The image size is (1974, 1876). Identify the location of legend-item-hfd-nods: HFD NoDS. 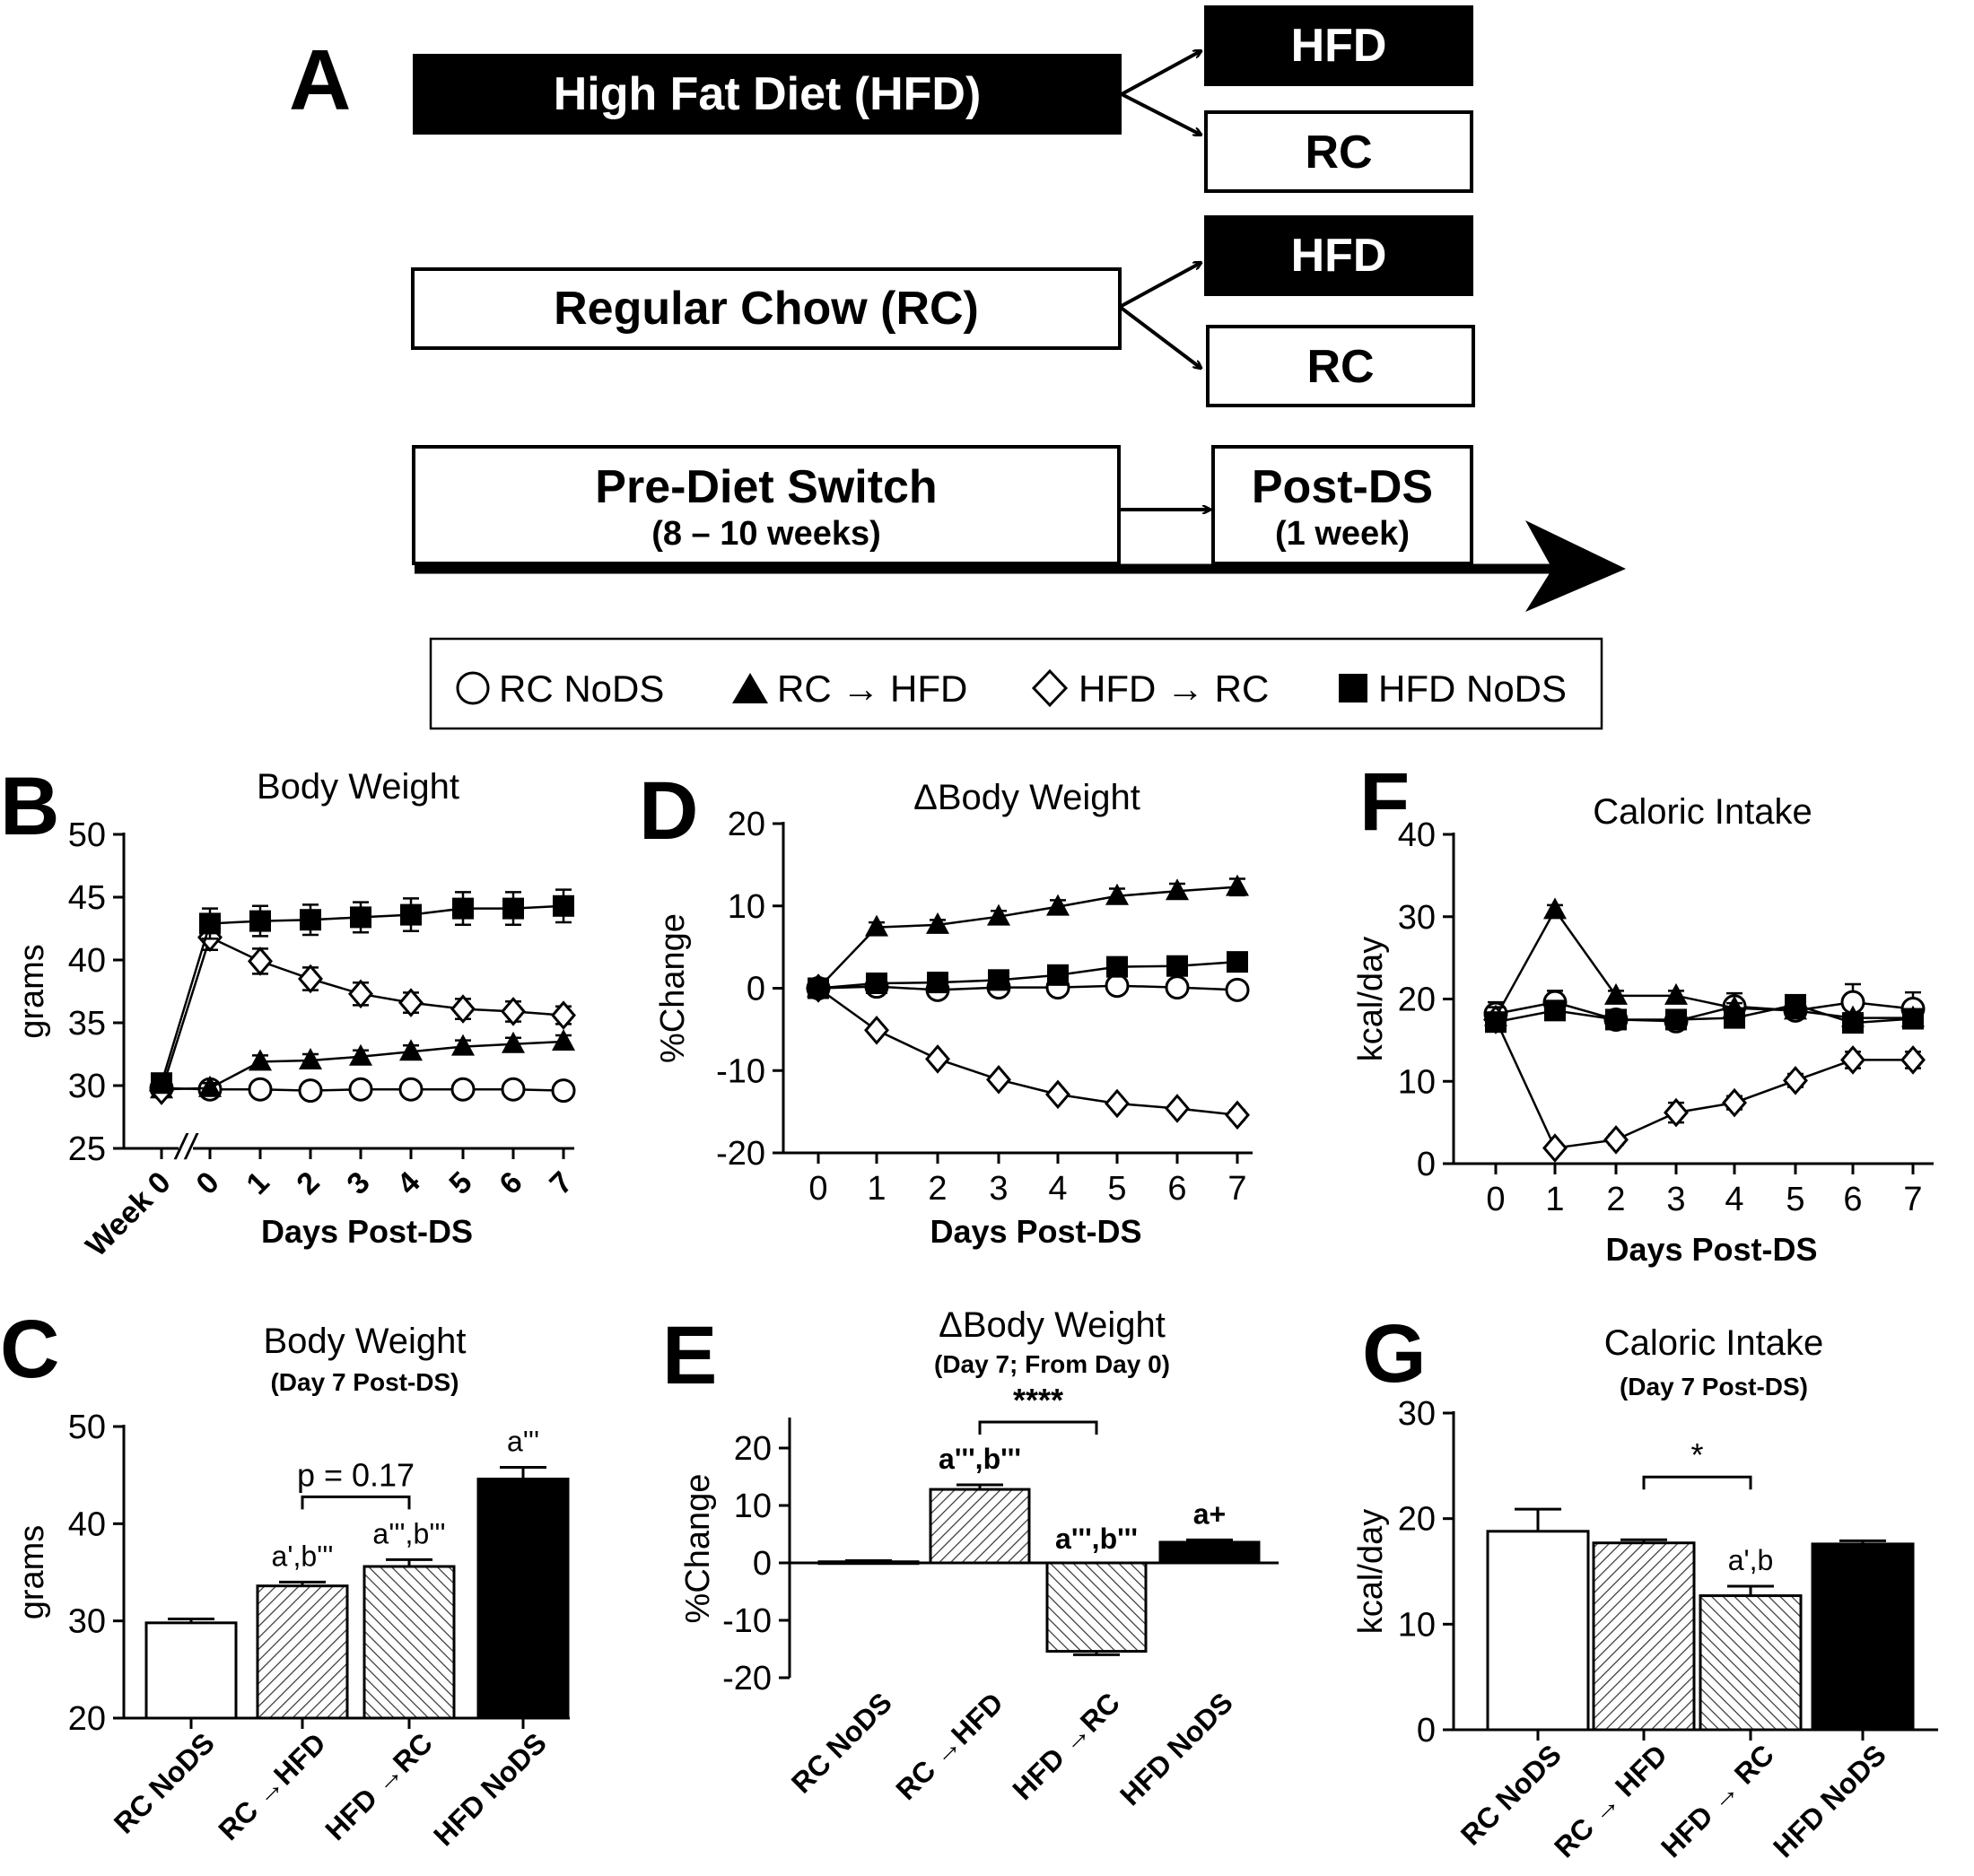
(1453, 689).